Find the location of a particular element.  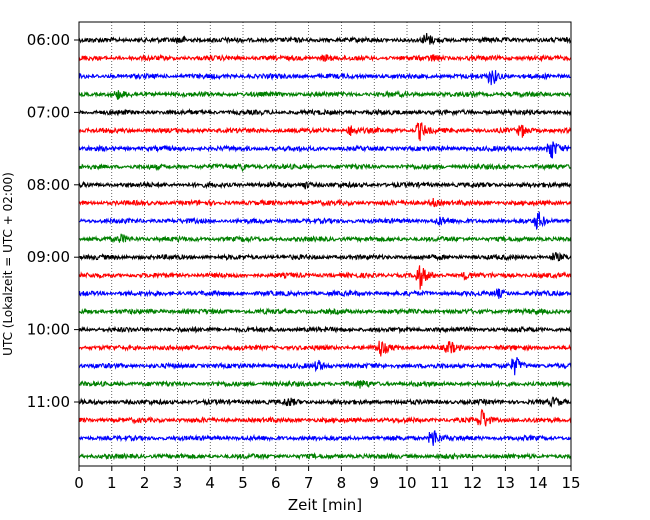

x-tick-label: 10 is located at coordinates (406, 483).